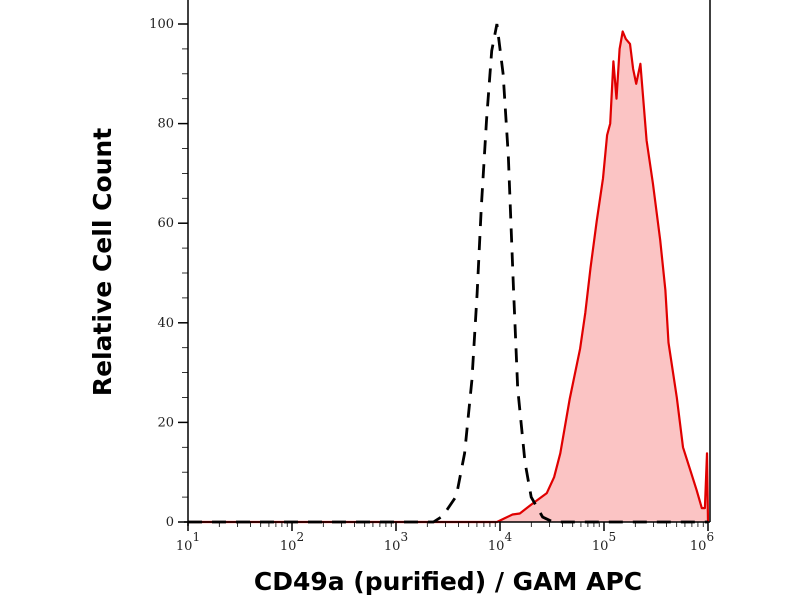 This screenshot has height=600, width=800. Describe the element at coordinates (165, 223) in the screenshot. I see `y-tick-label: 60` at that location.